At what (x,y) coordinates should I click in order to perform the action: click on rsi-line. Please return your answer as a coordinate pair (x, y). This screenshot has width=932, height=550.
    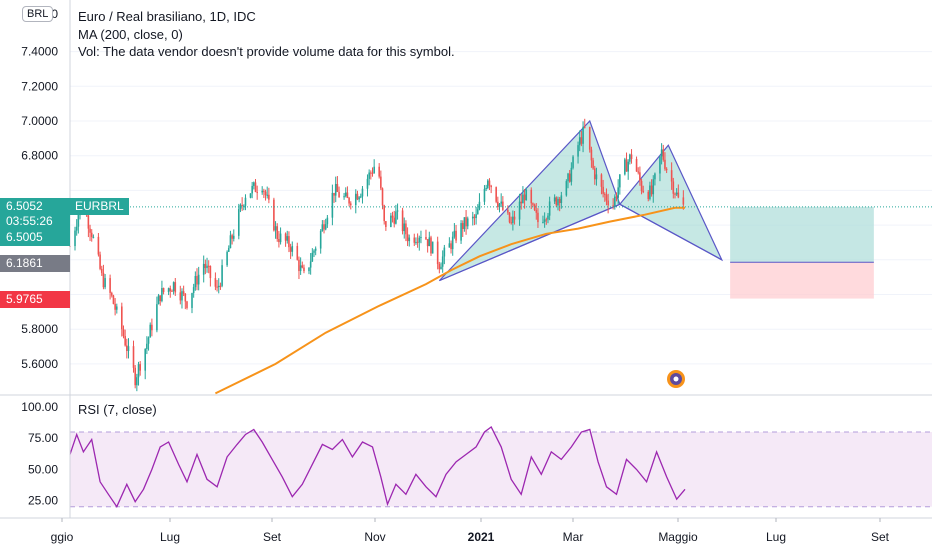
    Looking at the image, I should click on (377, 467).